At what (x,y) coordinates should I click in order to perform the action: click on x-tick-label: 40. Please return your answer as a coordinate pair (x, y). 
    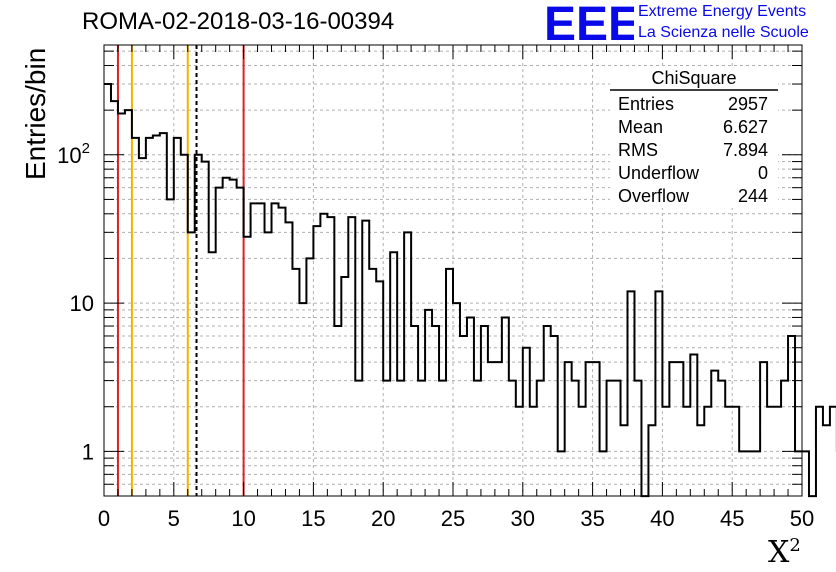
    Looking at the image, I should click on (662, 518).